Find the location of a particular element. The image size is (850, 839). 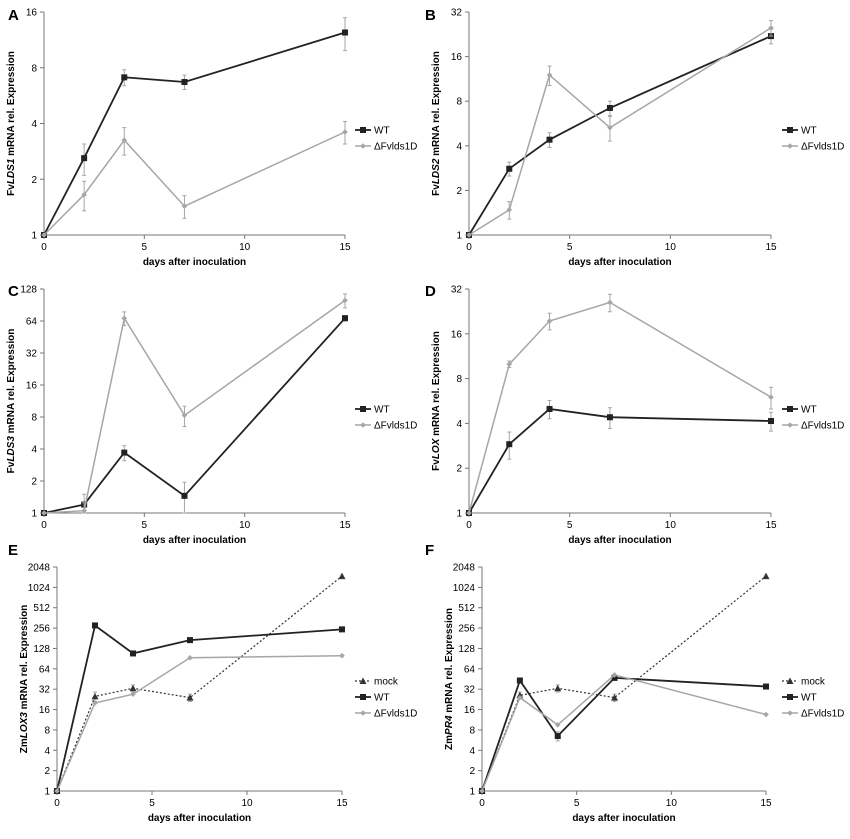

y-label-gene: LDS2 is located at coordinates (436, 171).